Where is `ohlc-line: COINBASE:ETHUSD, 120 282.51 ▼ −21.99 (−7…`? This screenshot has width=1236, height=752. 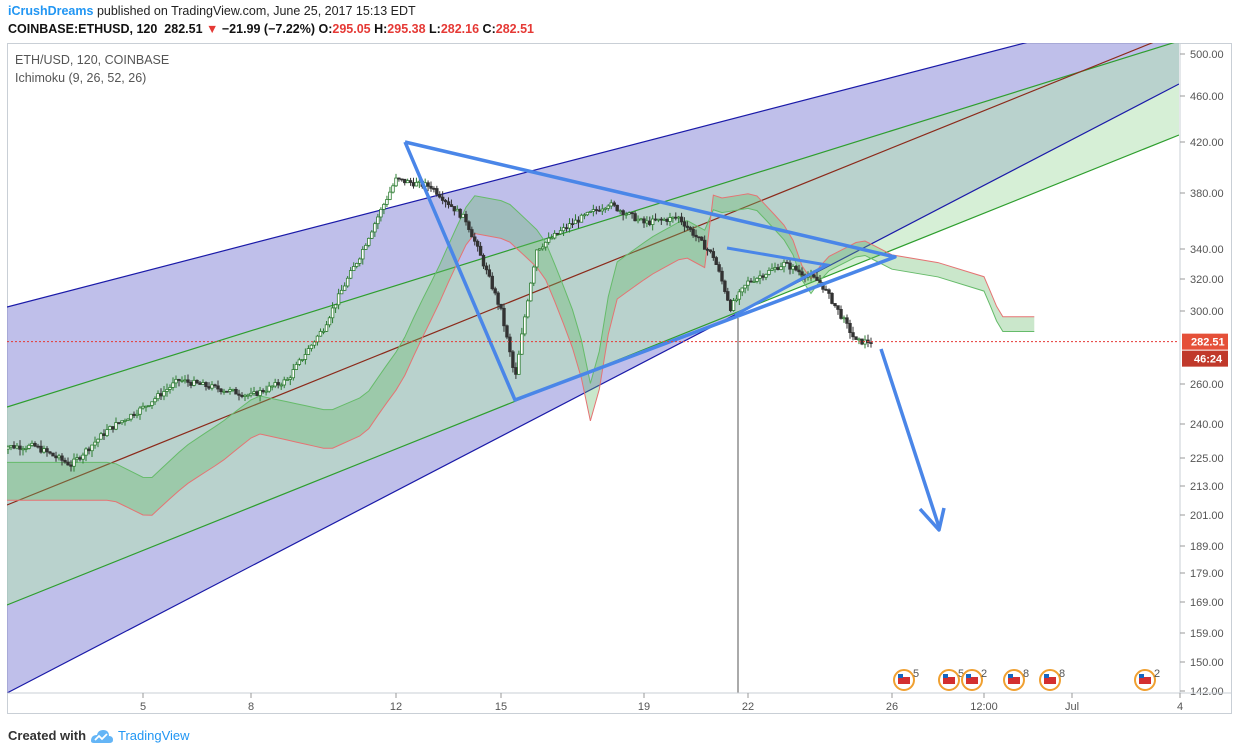 ohlc-line: COINBASE:ETHUSD, 120 282.51 ▼ −21.99 (−7… is located at coordinates (271, 29).